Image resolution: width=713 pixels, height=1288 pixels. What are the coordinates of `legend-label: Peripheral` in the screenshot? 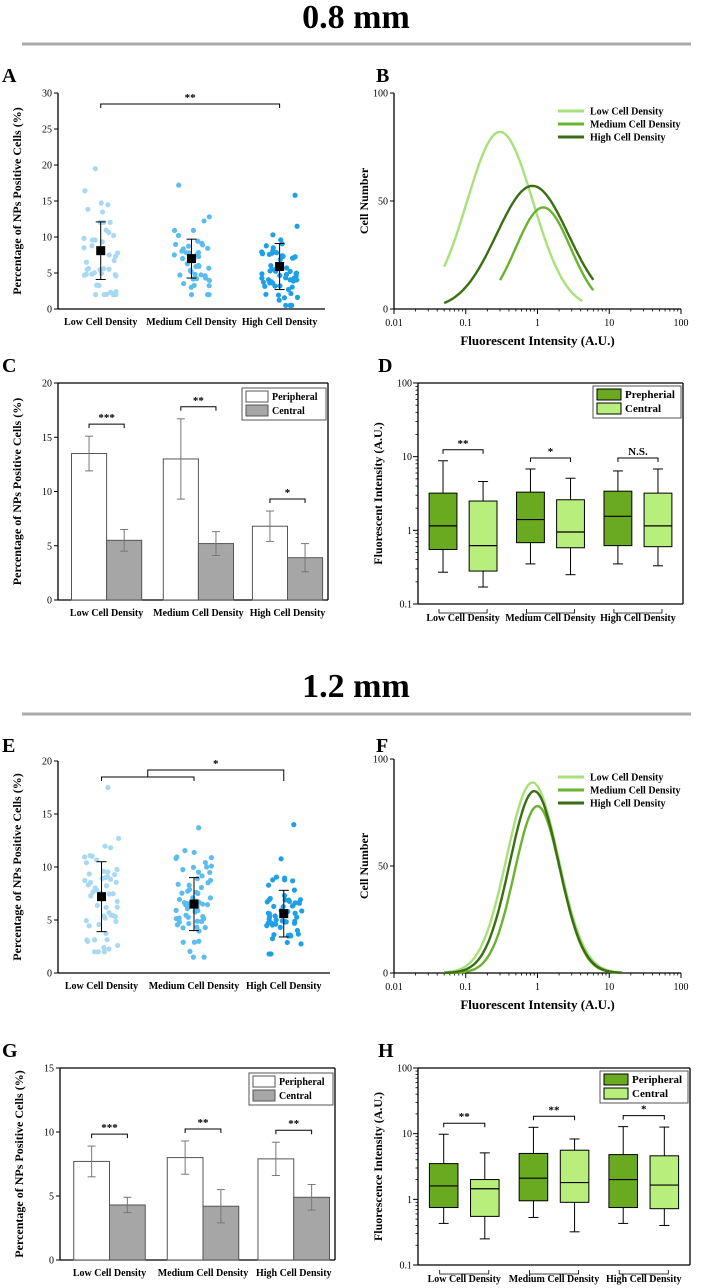 It's located at (657, 1080).